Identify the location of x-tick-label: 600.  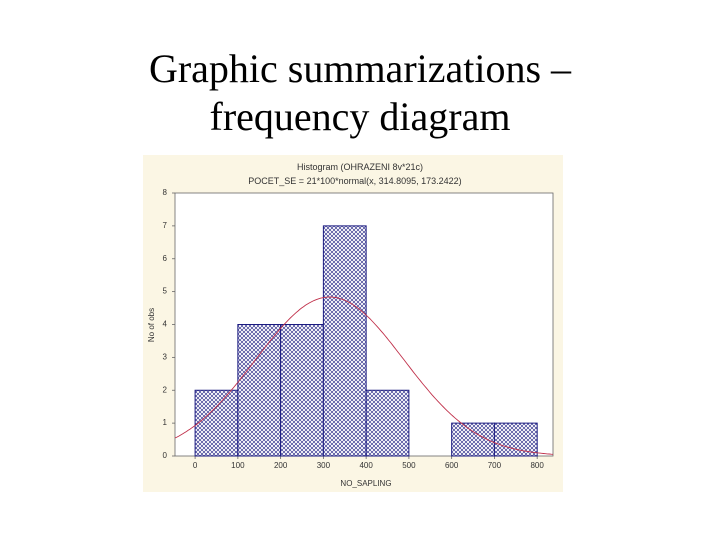
(452, 465).